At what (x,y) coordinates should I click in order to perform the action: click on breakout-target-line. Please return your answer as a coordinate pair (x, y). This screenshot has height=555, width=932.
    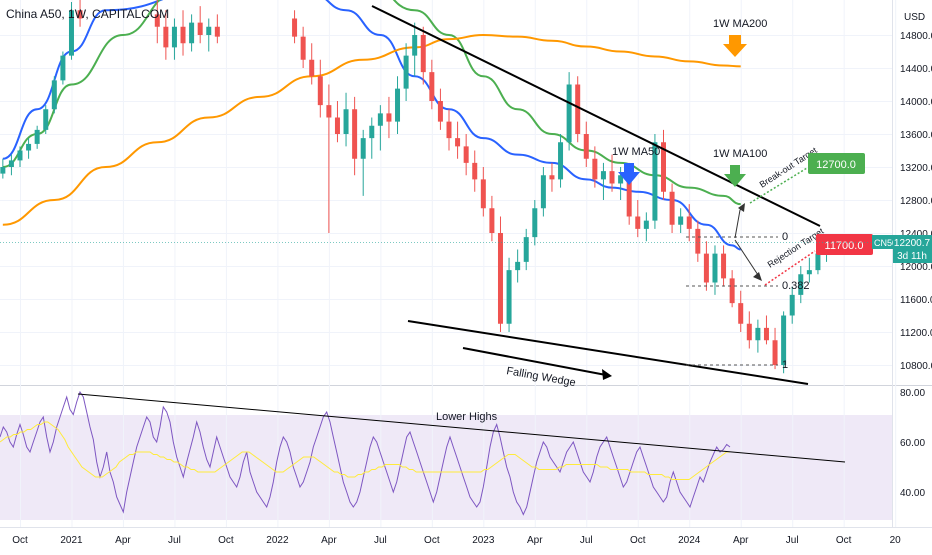
    Looking at the image, I should click on (778, 185).